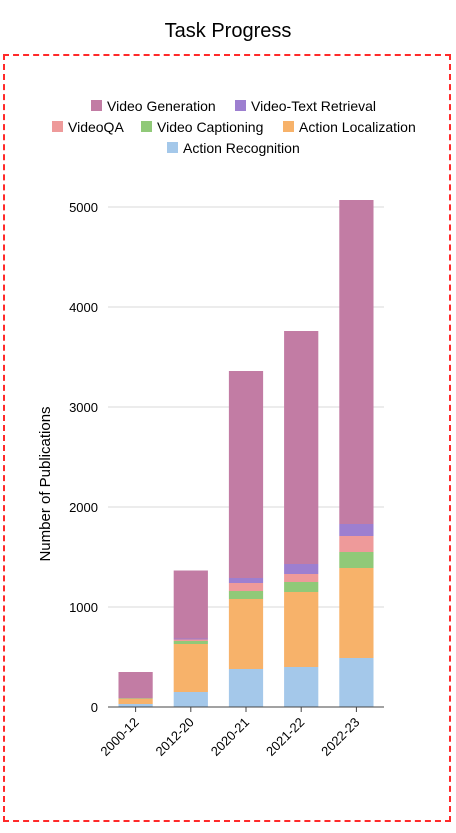  I want to click on y-tick-label: 1000, so click(83, 607).